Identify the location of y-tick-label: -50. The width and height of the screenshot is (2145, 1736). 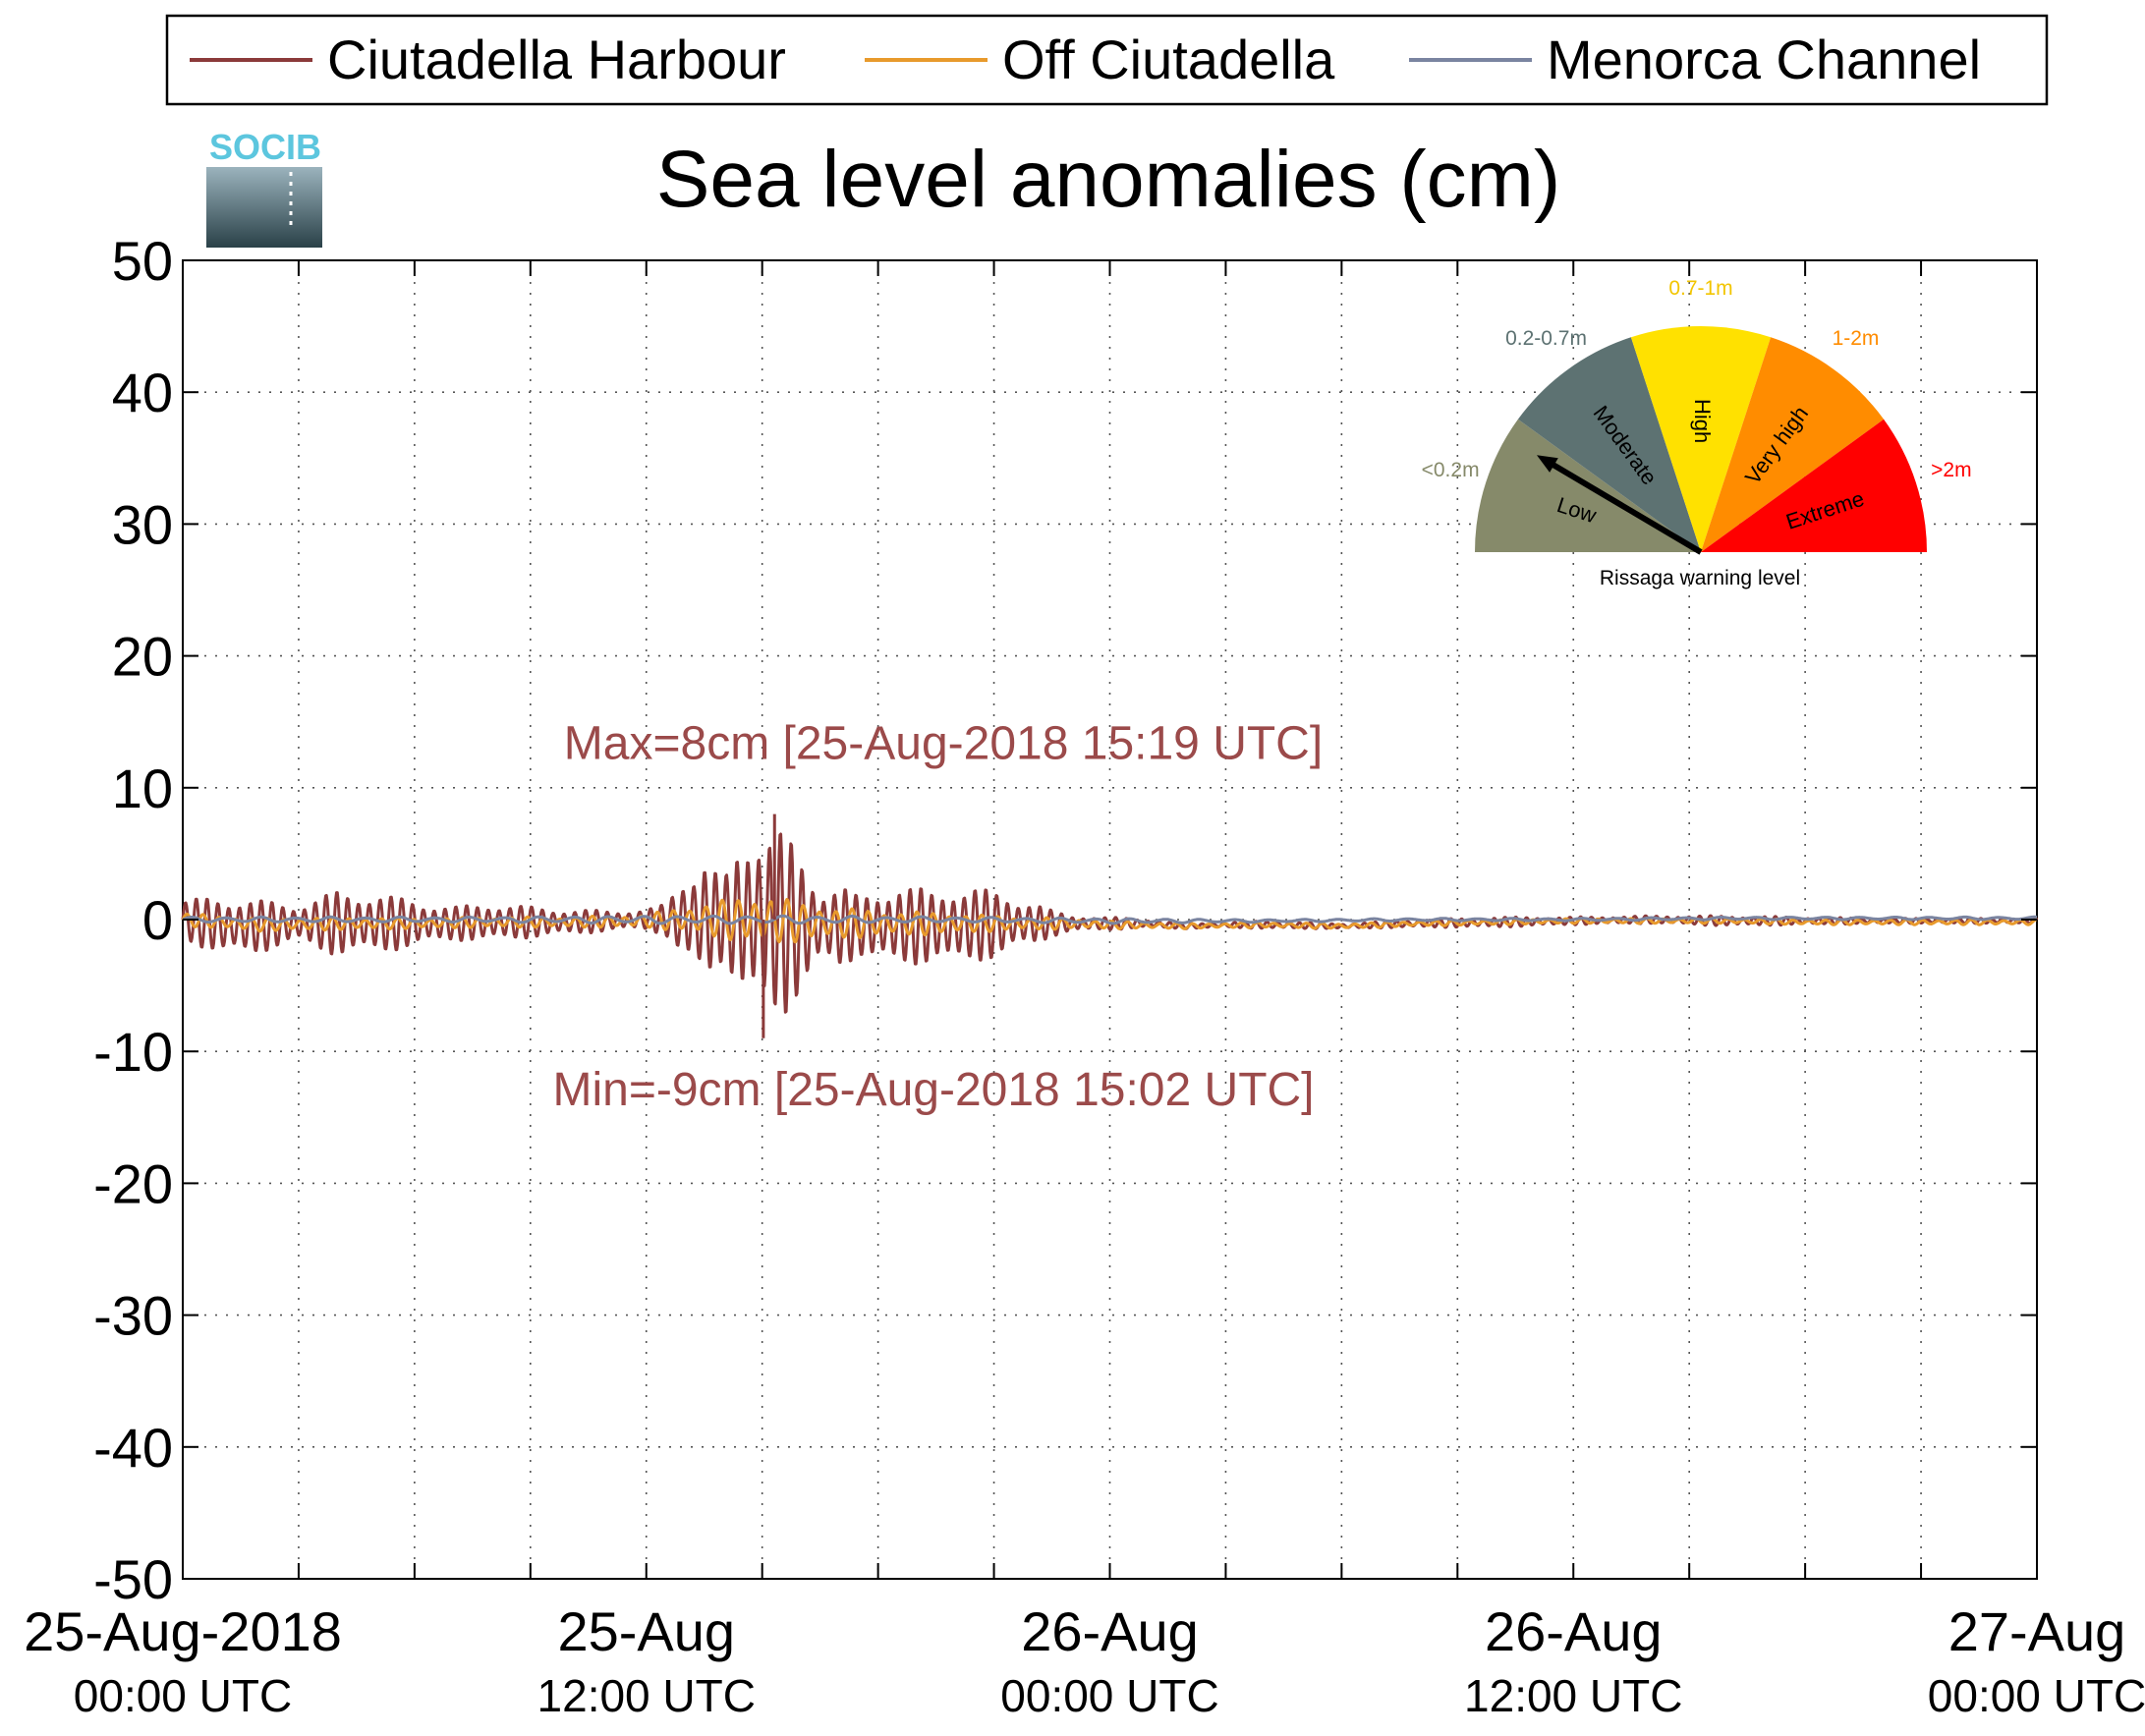
(133, 1579).